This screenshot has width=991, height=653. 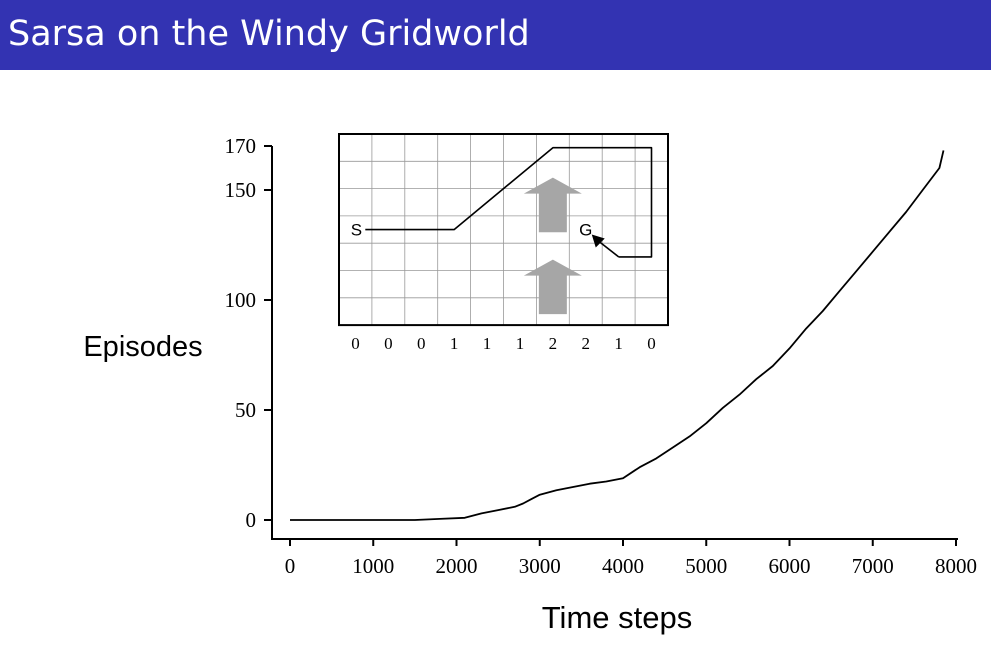 What do you see at coordinates (457, 566) in the screenshot?
I see `x-tick-label: 2000` at bounding box center [457, 566].